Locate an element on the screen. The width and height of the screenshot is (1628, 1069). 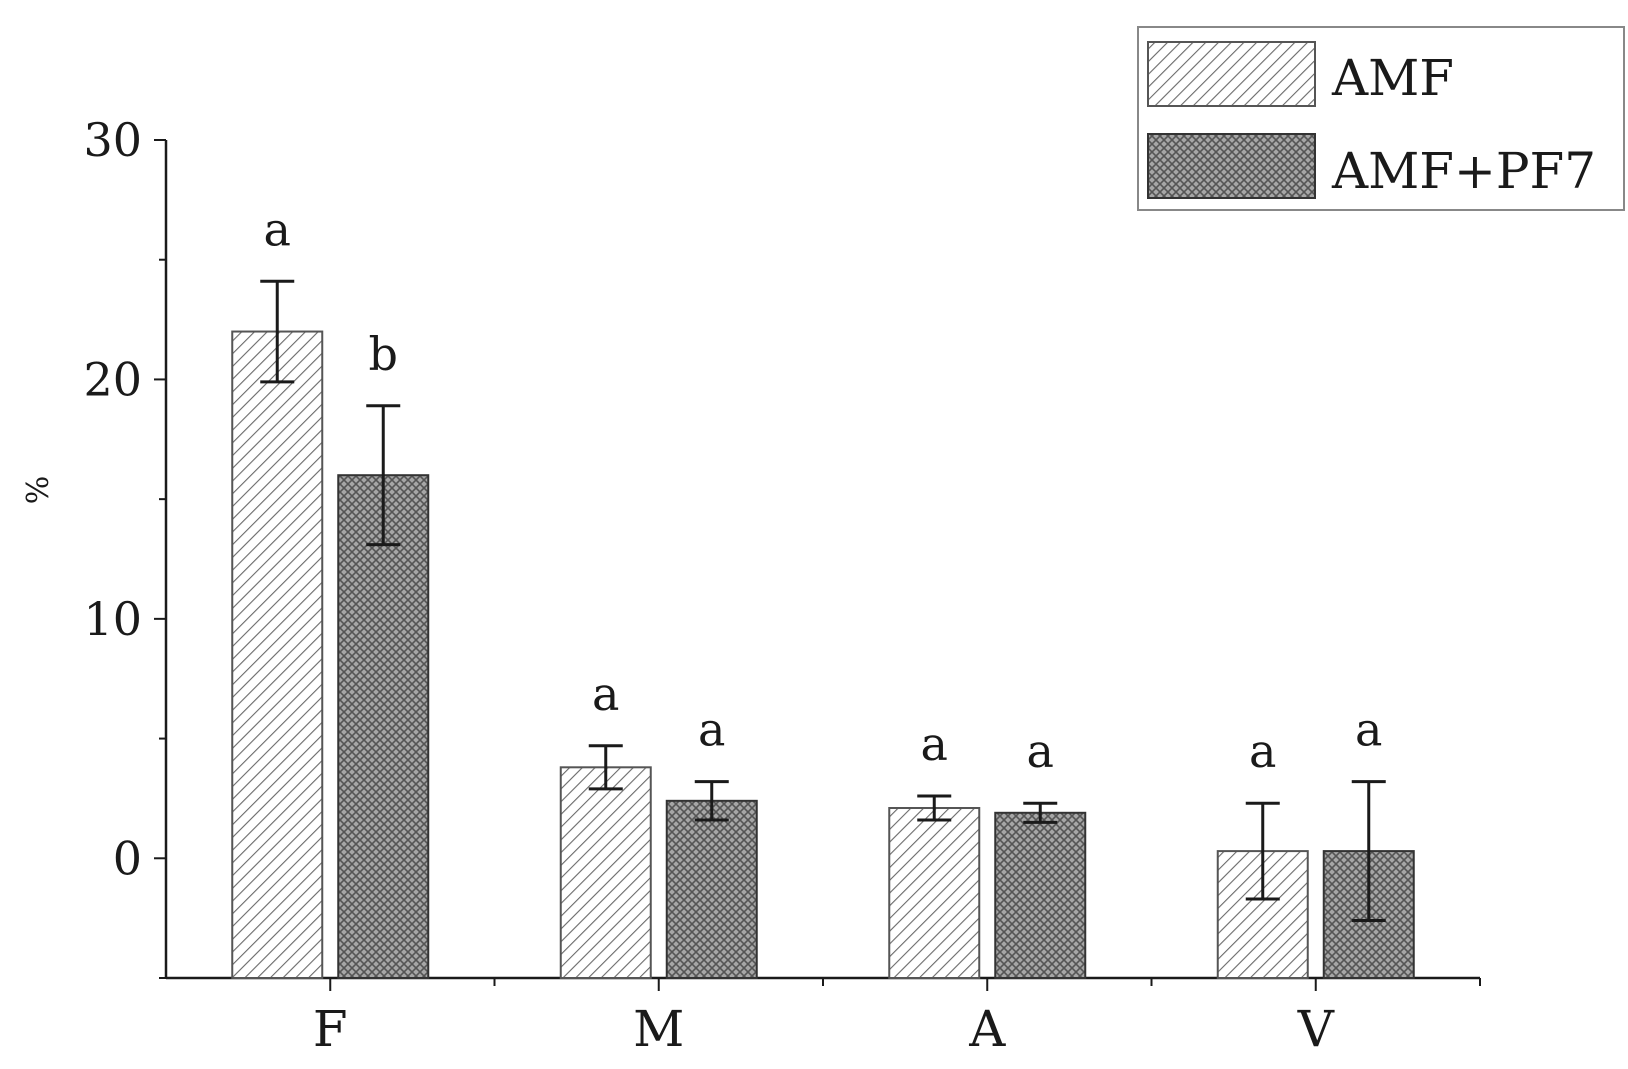
bar-amf-a is located at coordinates (934, 893).